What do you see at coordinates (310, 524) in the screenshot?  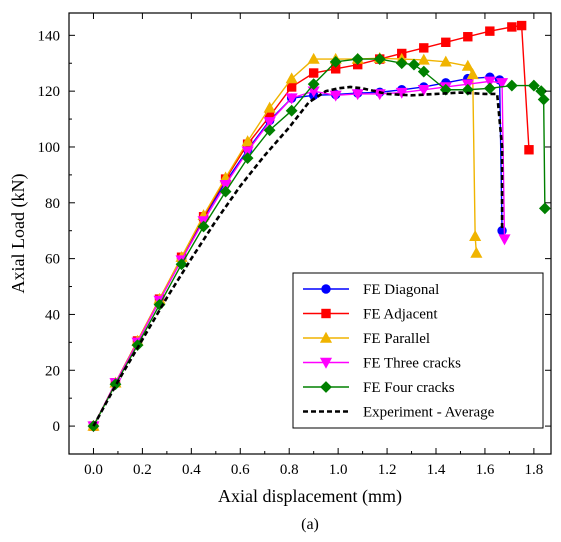 I see `figure-caption: (a)` at bounding box center [310, 524].